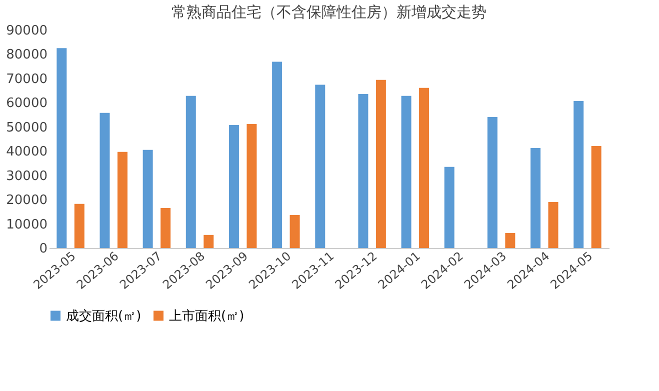 The width and height of the screenshot is (659, 391). Describe the element at coordinates (27, 176) in the screenshot. I see `y-tick-label: 30000` at that location.